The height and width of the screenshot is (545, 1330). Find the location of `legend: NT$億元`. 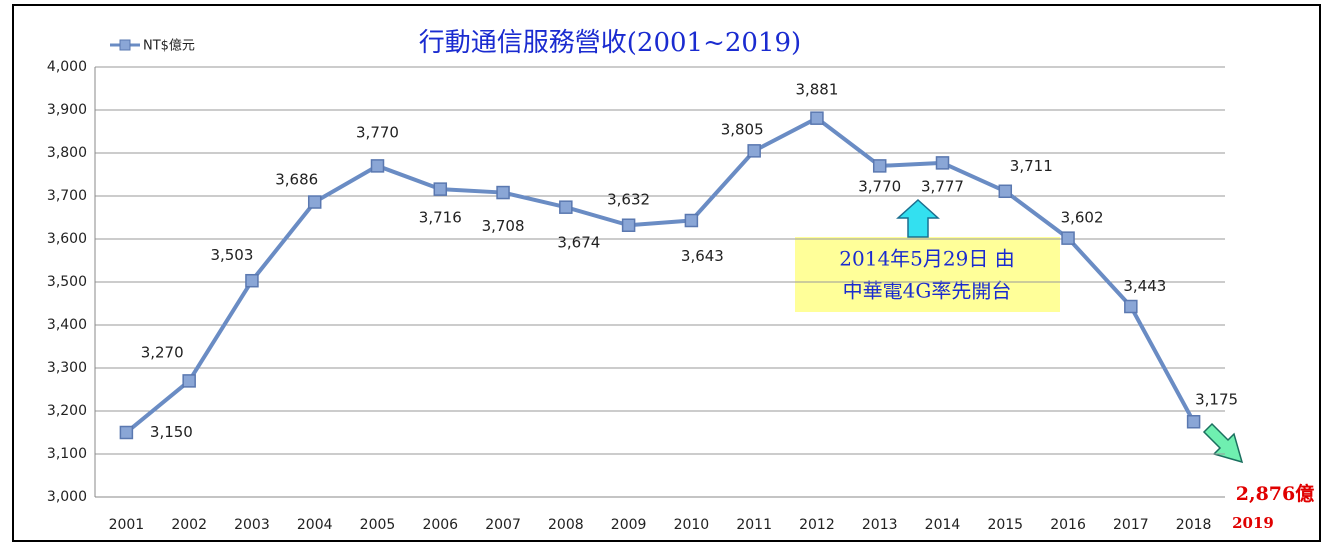

legend: NT$億元 is located at coordinates (152, 46).